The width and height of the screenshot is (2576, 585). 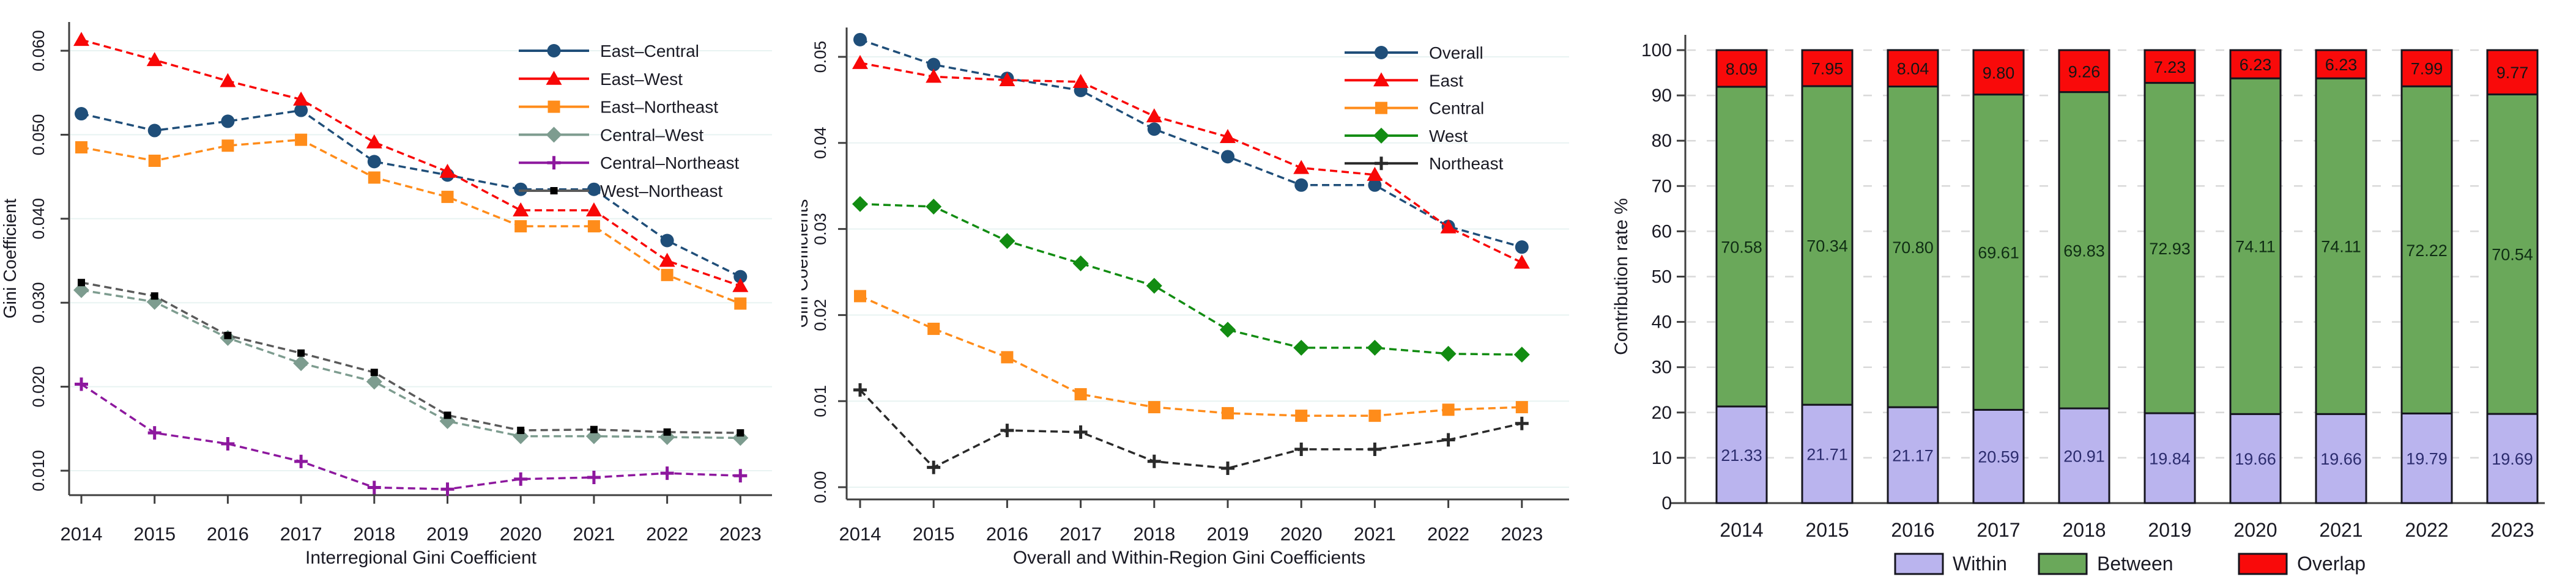 I want to click on bar-segment-2018-Overlap, so click(x=2084, y=71).